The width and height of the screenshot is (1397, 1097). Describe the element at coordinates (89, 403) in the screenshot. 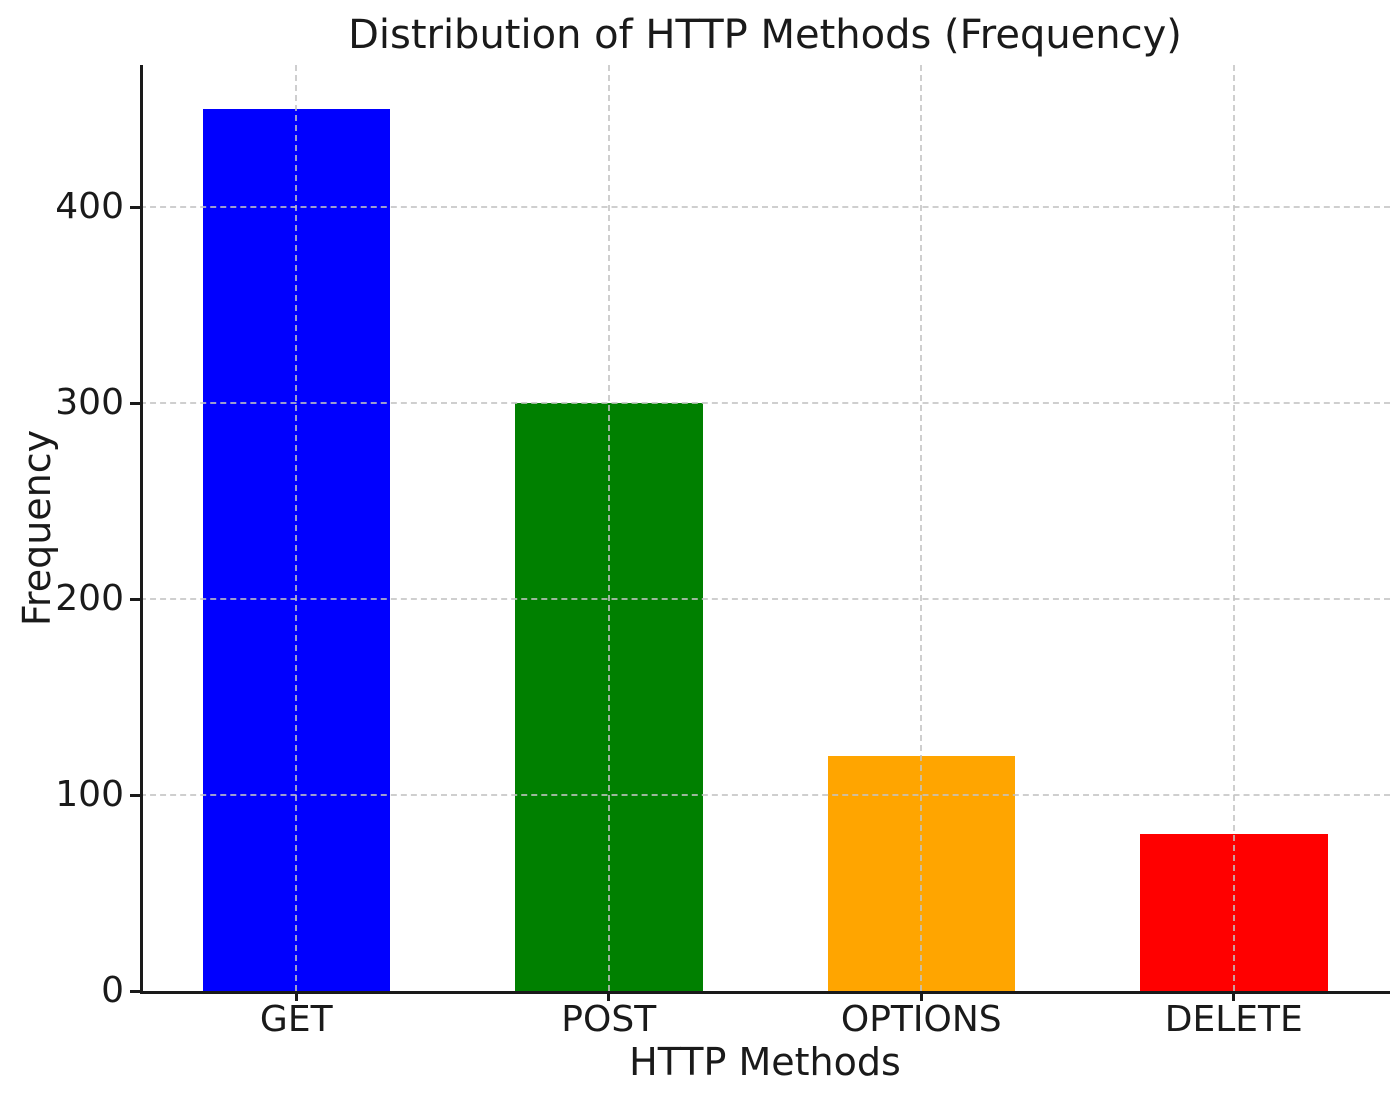

I see `y-tick-label: 300` at that location.